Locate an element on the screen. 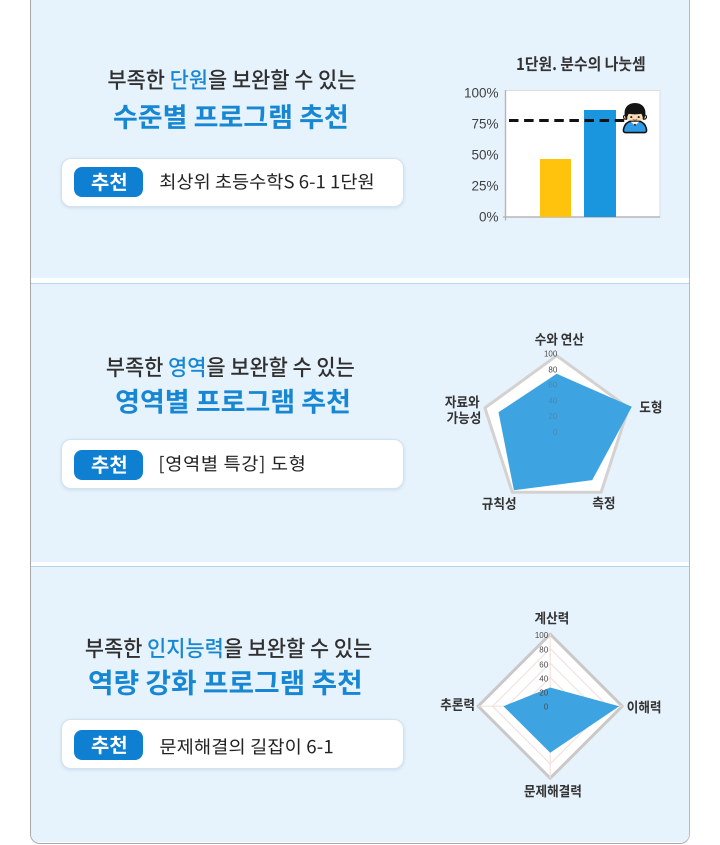  svg-text: 0% is located at coordinates (489, 217).